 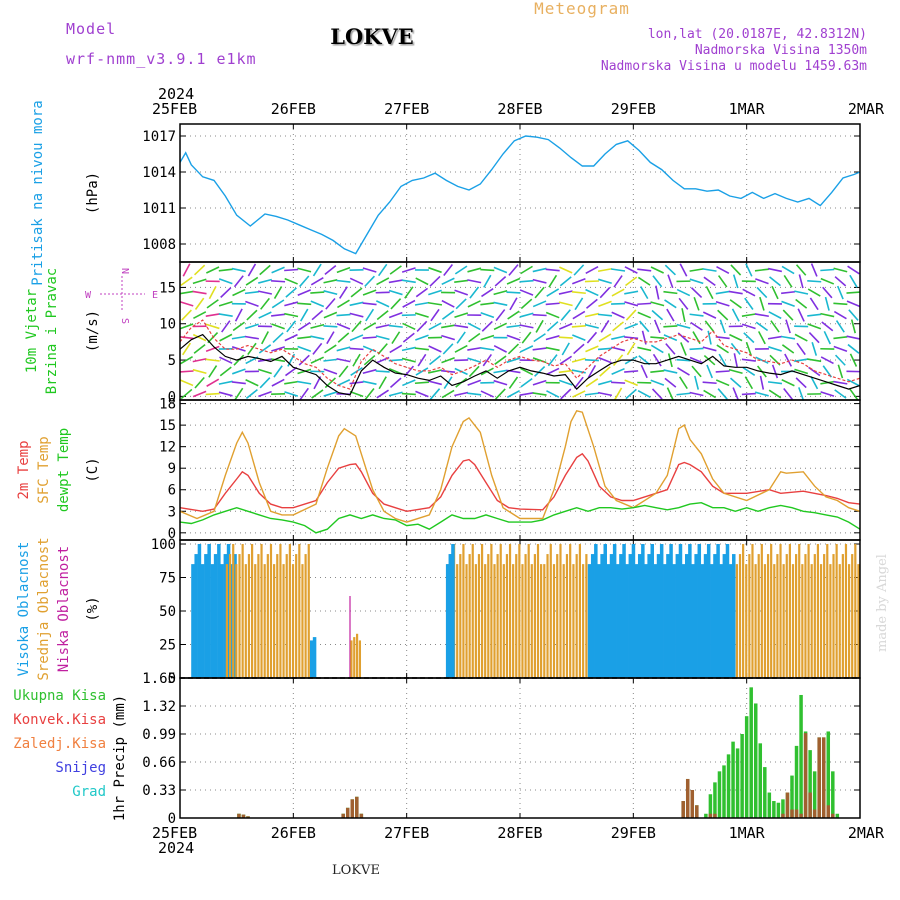 What do you see at coordinates (747, 109) in the screenshot?
I see `x-tick-label-top: 1MAR` at bounding box center [747, 109].